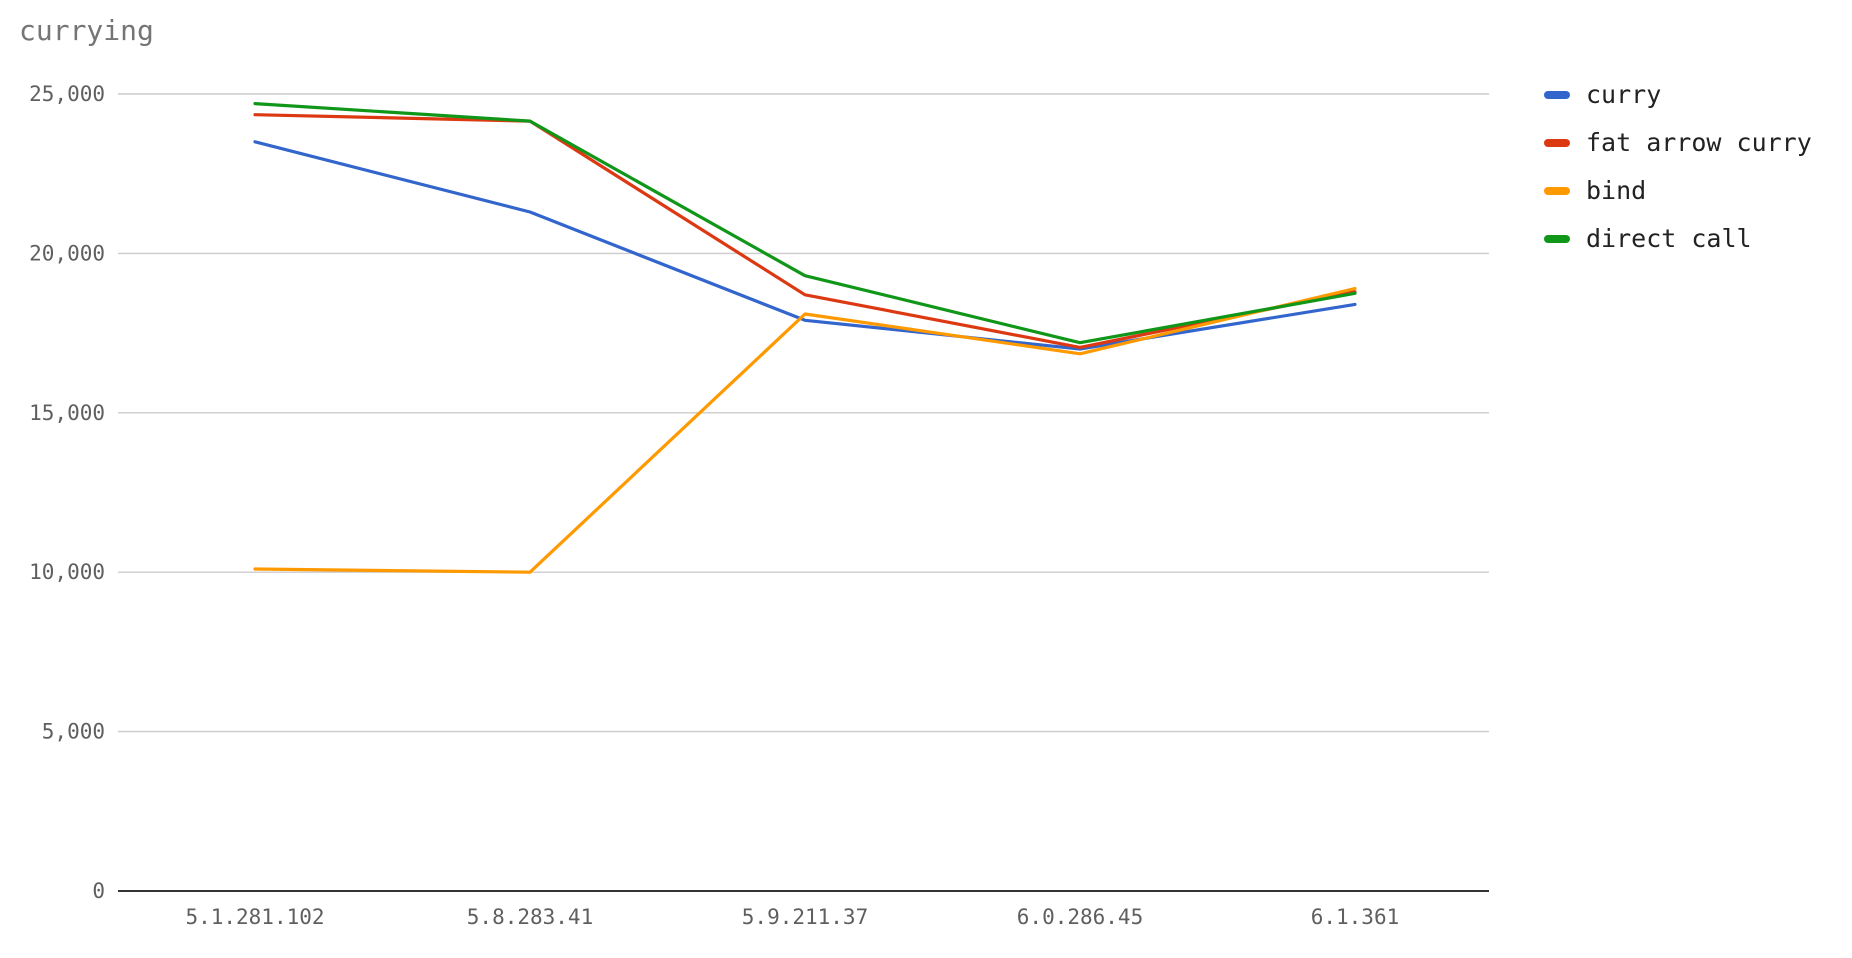 Image resolution: width=1852 pixels, height=958 pixels. What do you see at coordinates (530, 917) in the screenshot?
I see `x-tick-label: 5.8.283.41` at bounding box center [530, 917].